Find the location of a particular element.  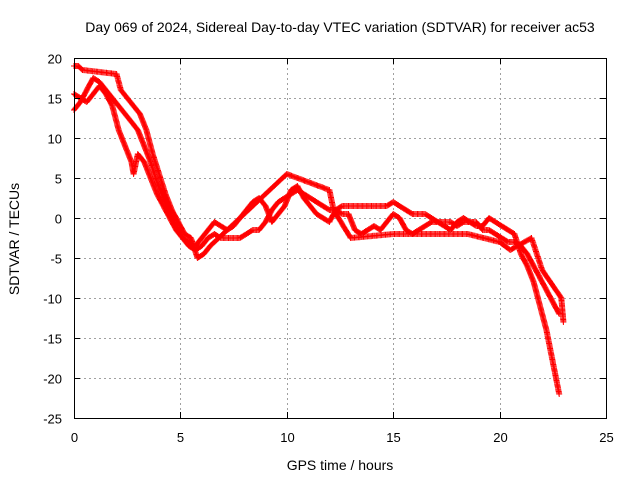

y-tick-label: 0 is located at coordinates (58, 219).